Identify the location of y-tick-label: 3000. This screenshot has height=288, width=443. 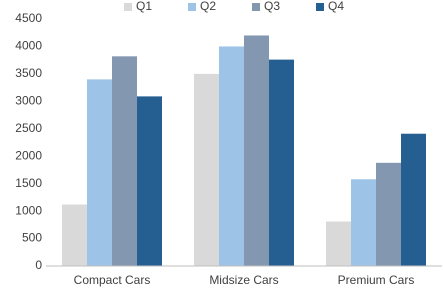
(28, 101).